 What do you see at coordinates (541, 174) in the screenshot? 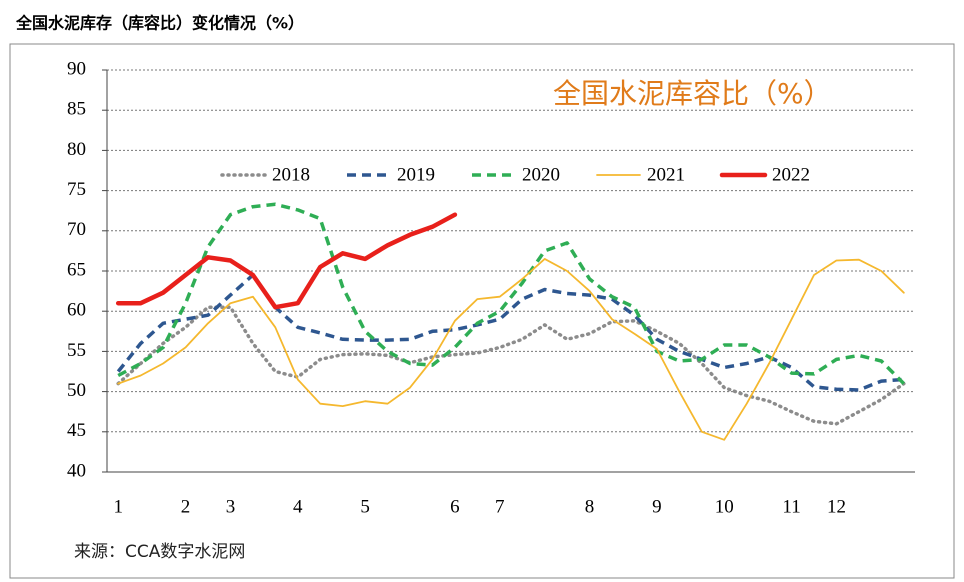
I see `legend-label: 2020` at bounding box center [541, 174].